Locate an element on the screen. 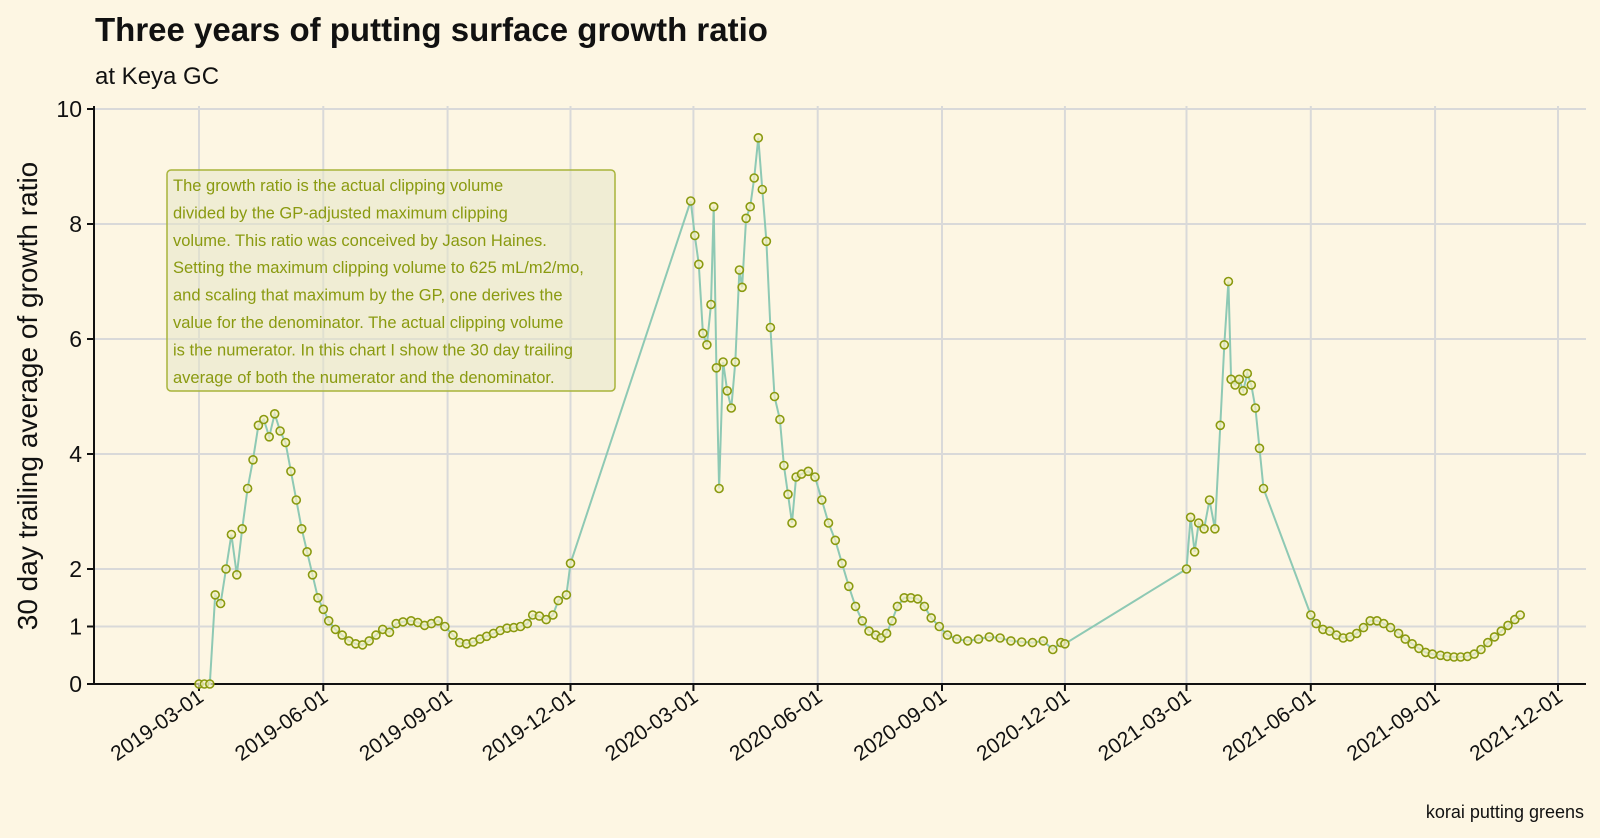  x-tick-label: 2019-12-01 is located at coordinates (528, 725).